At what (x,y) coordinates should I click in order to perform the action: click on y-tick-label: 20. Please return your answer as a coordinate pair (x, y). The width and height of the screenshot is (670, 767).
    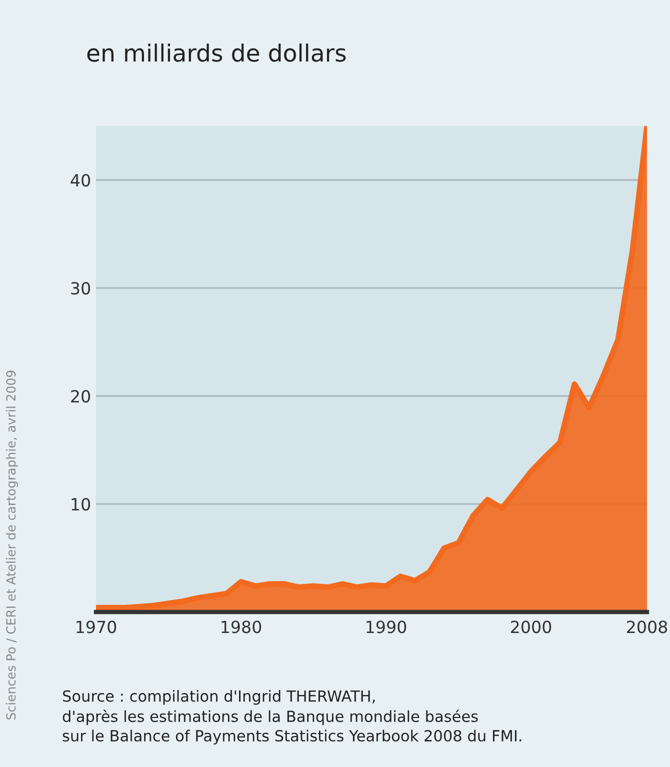
    Looking at the image, I should click on (80, 396).